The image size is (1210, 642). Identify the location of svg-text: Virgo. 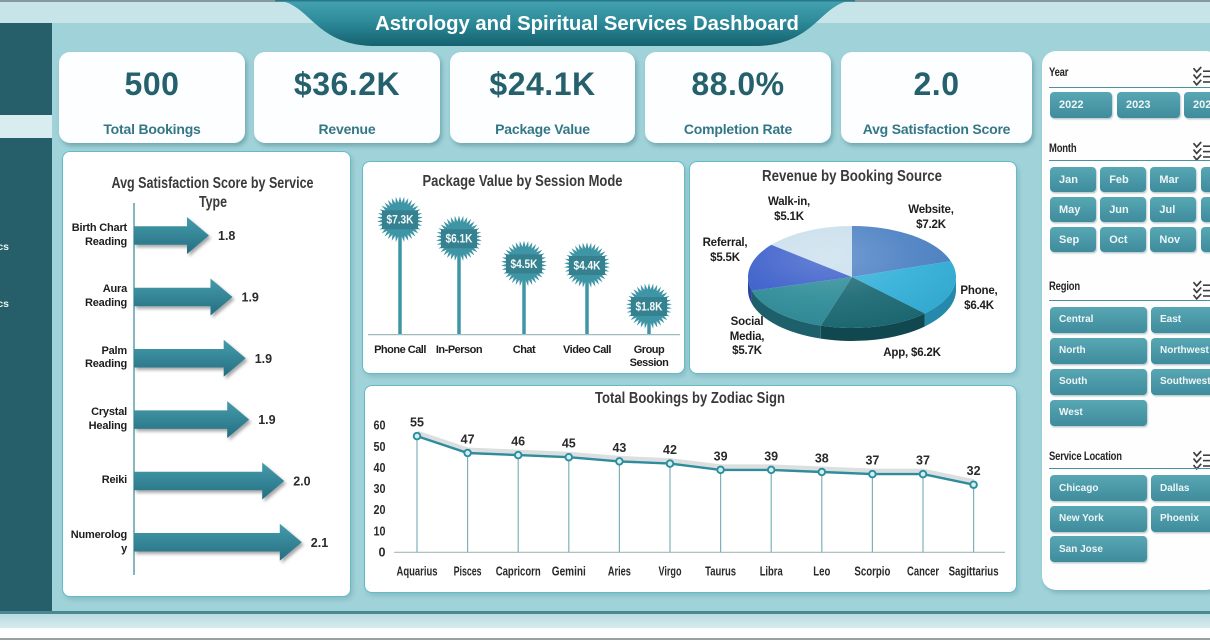
(670, 571).